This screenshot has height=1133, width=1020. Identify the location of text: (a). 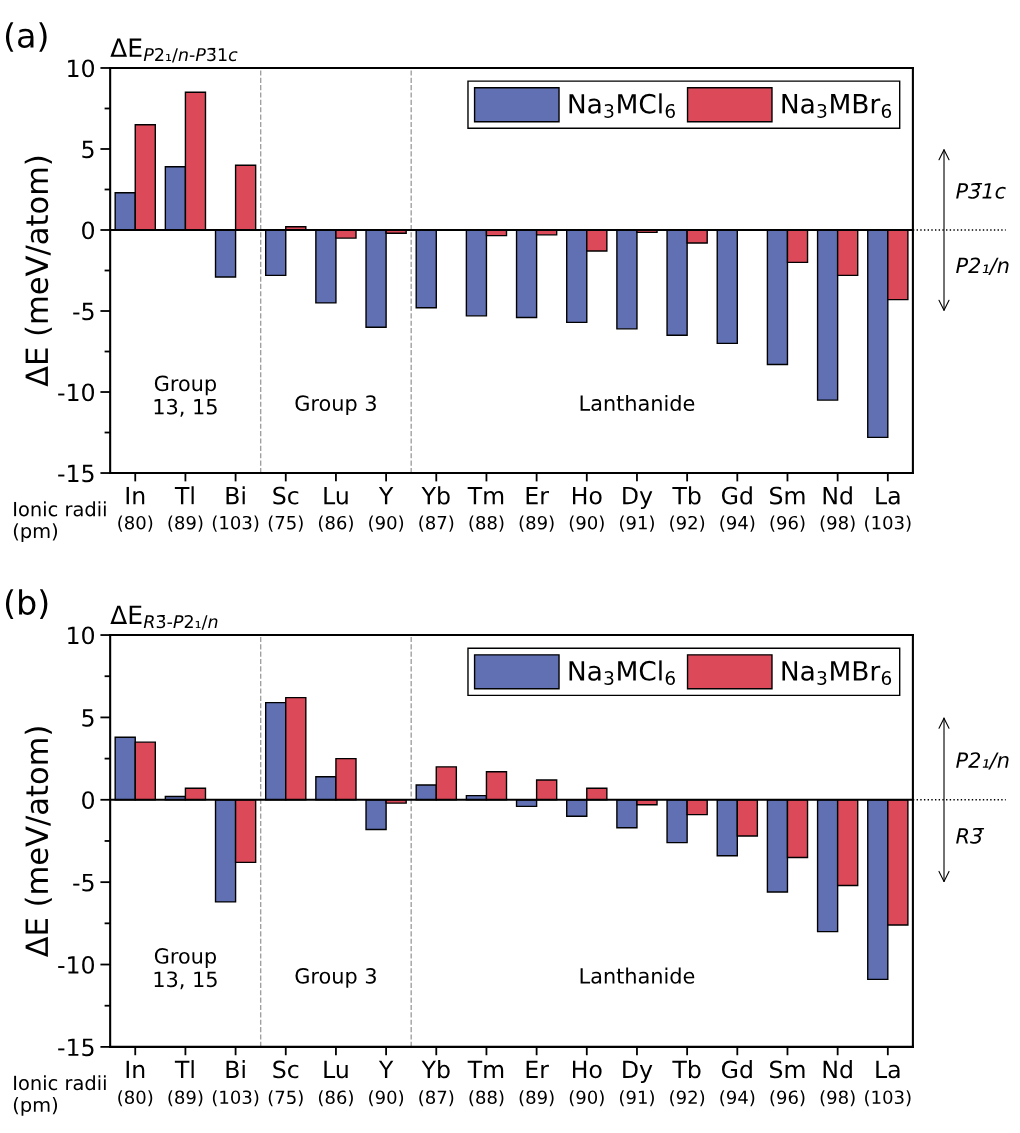
(26, 37).